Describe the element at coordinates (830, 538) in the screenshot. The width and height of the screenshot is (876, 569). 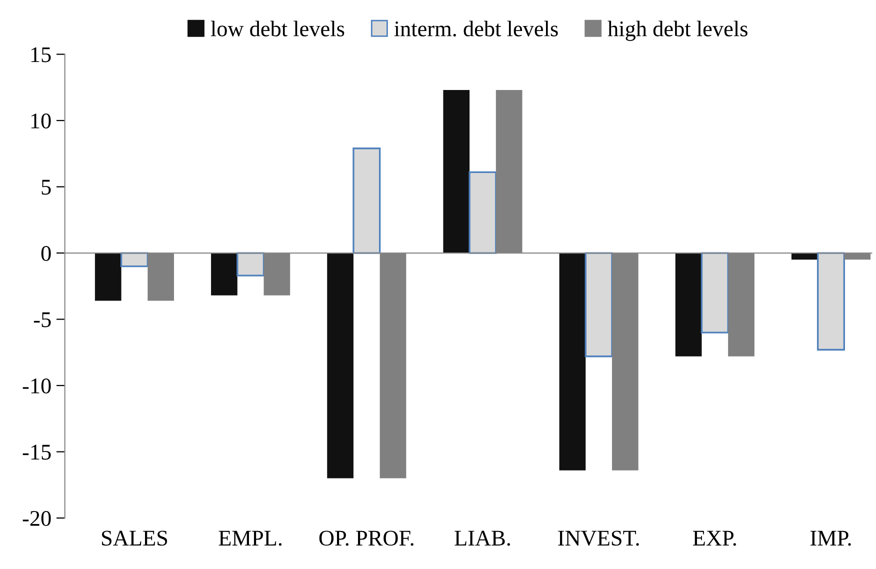
I see `x-tick-label: IMP.` at that location.